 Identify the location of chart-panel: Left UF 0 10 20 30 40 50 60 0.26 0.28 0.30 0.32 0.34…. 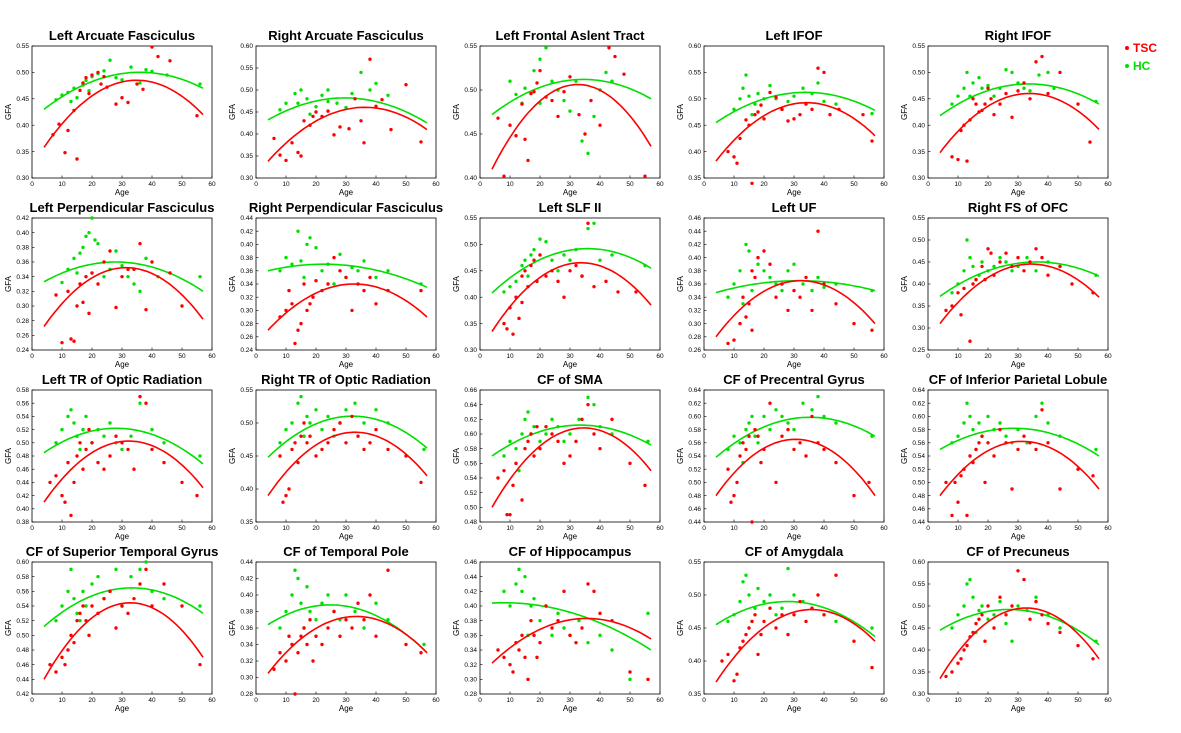
(782, 284).